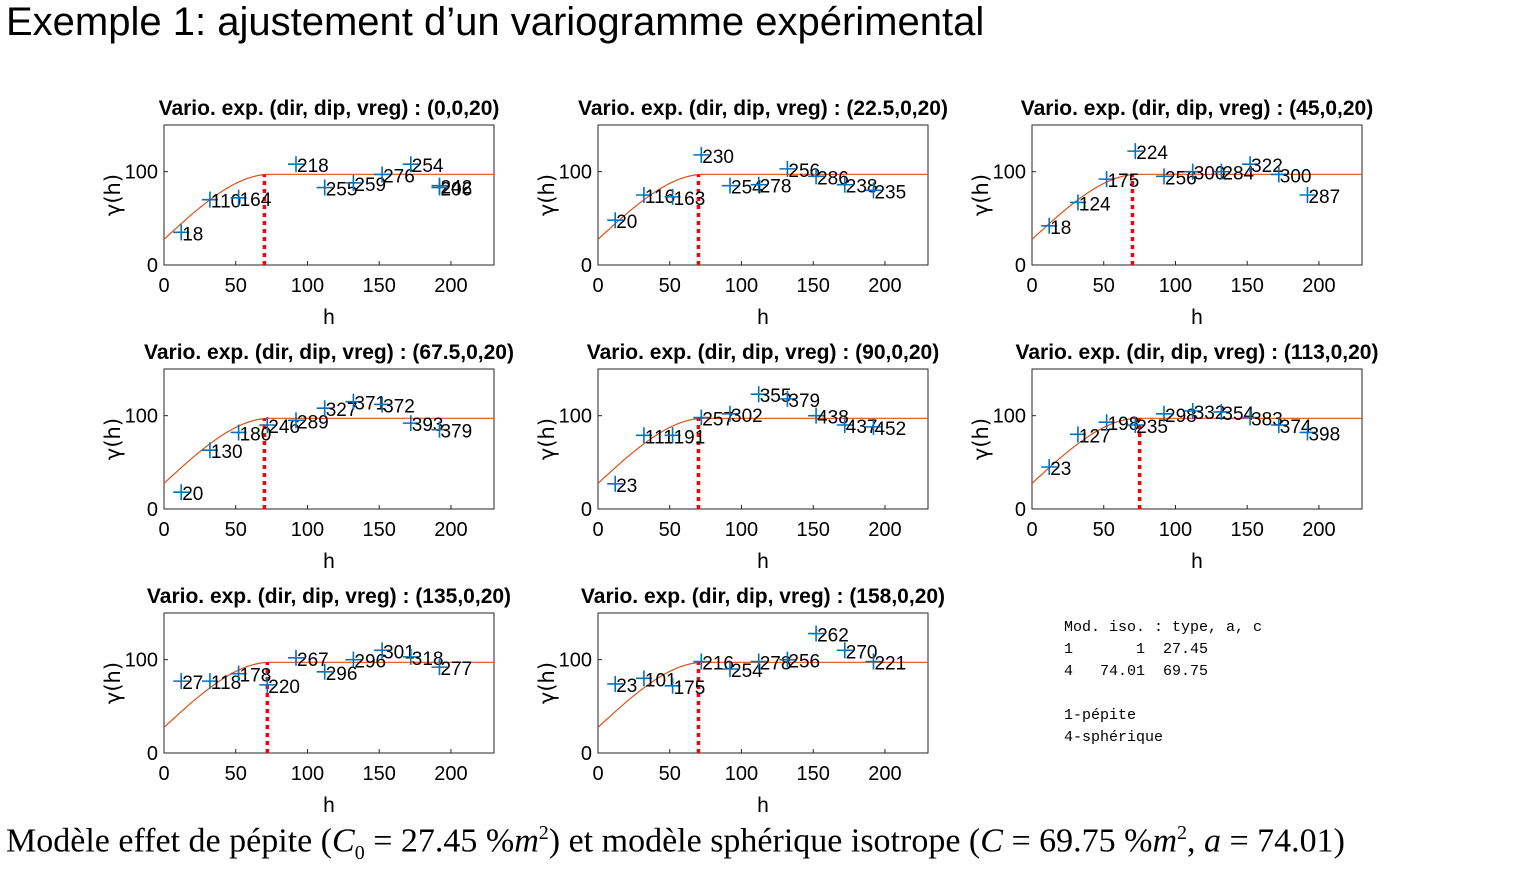  I want to click on model-info-line: 1-pépite, so click(1100, 715).